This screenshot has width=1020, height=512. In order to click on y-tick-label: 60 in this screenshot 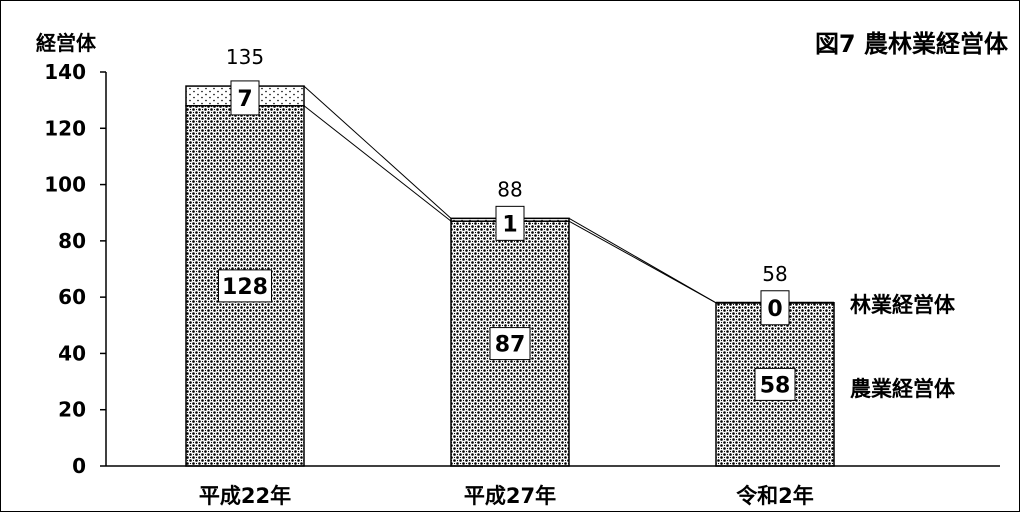, I will do `click(72, 297)`.